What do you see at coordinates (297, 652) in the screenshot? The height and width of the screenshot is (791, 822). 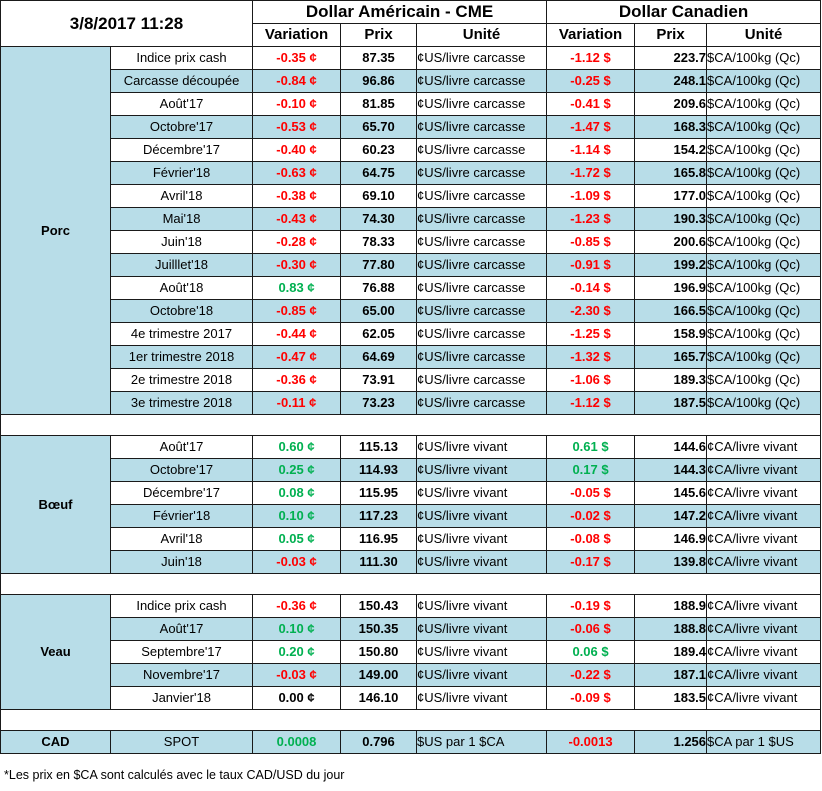 I see `usd-variation: 0.20 ¢` at bounding box center [297, 652].